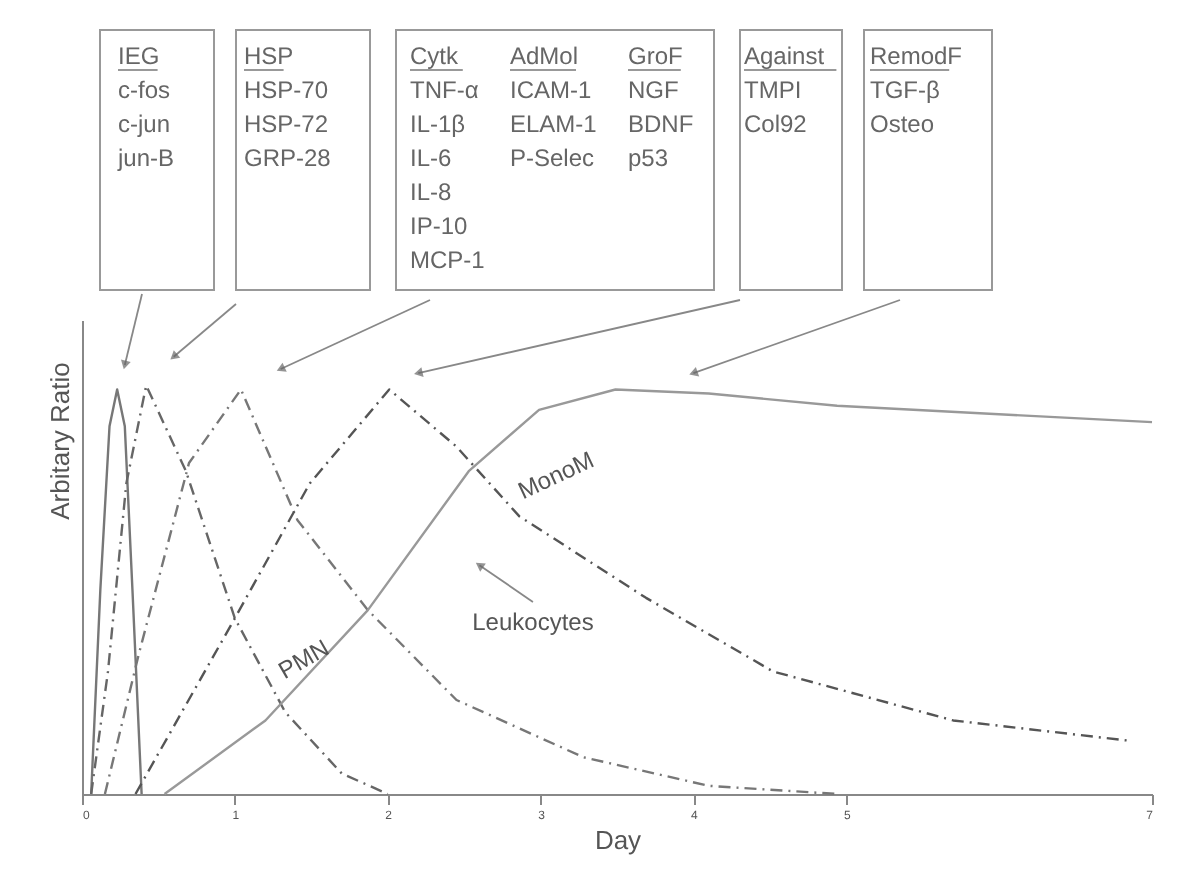  I want to click on annotation: Leukocytes, so click(533, 622).